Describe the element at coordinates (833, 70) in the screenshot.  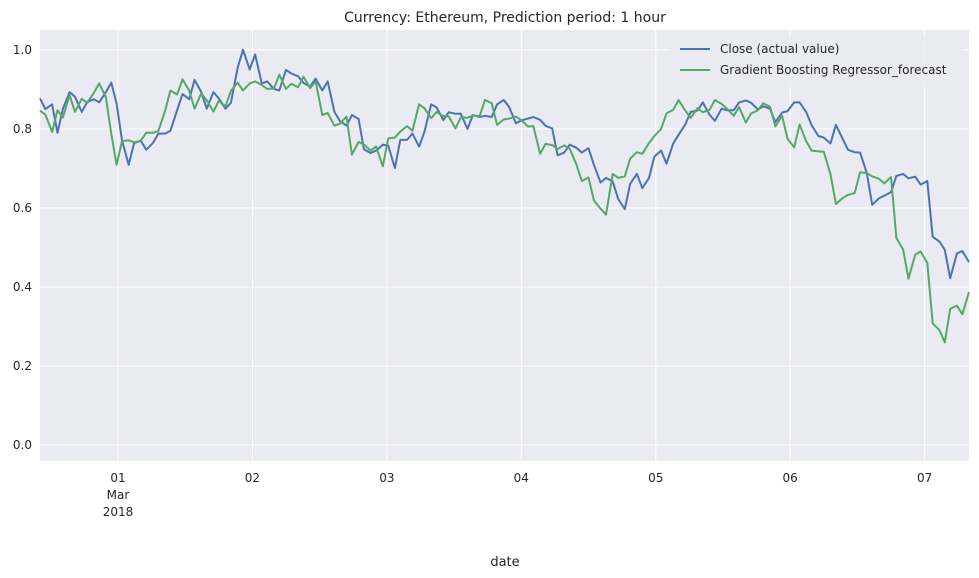
I see `legend-label-forecast: Gradient Boosting Regressor_forecast` at that location.